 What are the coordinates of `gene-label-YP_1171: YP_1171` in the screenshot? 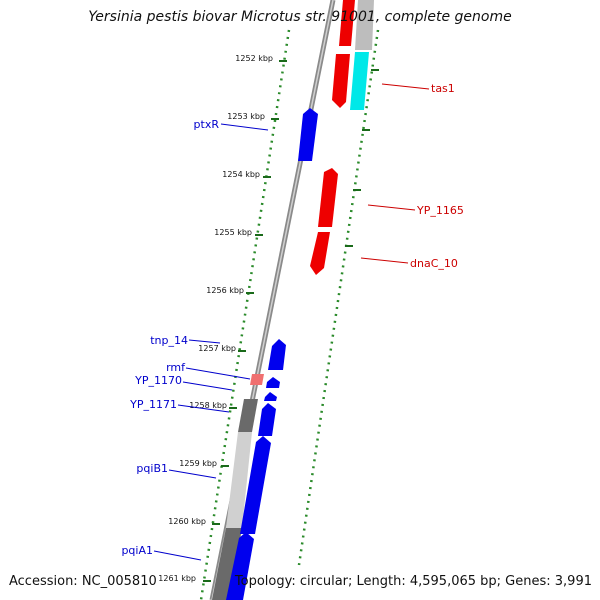 It's located at (153, 404).